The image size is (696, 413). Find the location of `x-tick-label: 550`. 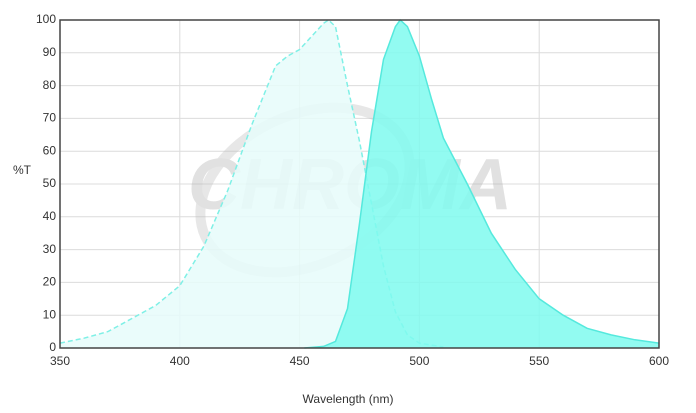

x-tick-label: 550 is located at coordinates (539, 361).